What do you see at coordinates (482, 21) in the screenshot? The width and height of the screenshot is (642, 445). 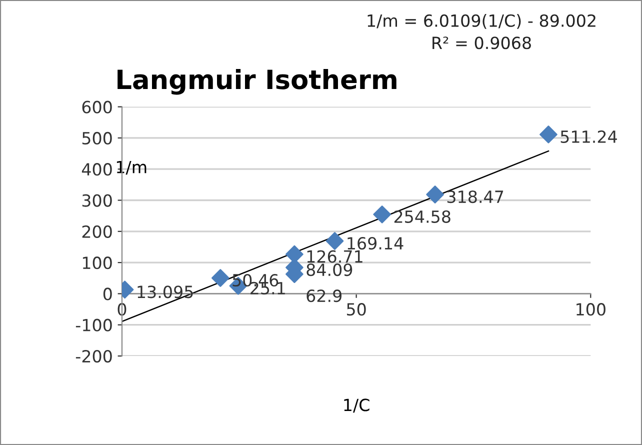 I see `text: 1/m = 6.0109(1/C) - 89.002` at bounding box center [482, 21].